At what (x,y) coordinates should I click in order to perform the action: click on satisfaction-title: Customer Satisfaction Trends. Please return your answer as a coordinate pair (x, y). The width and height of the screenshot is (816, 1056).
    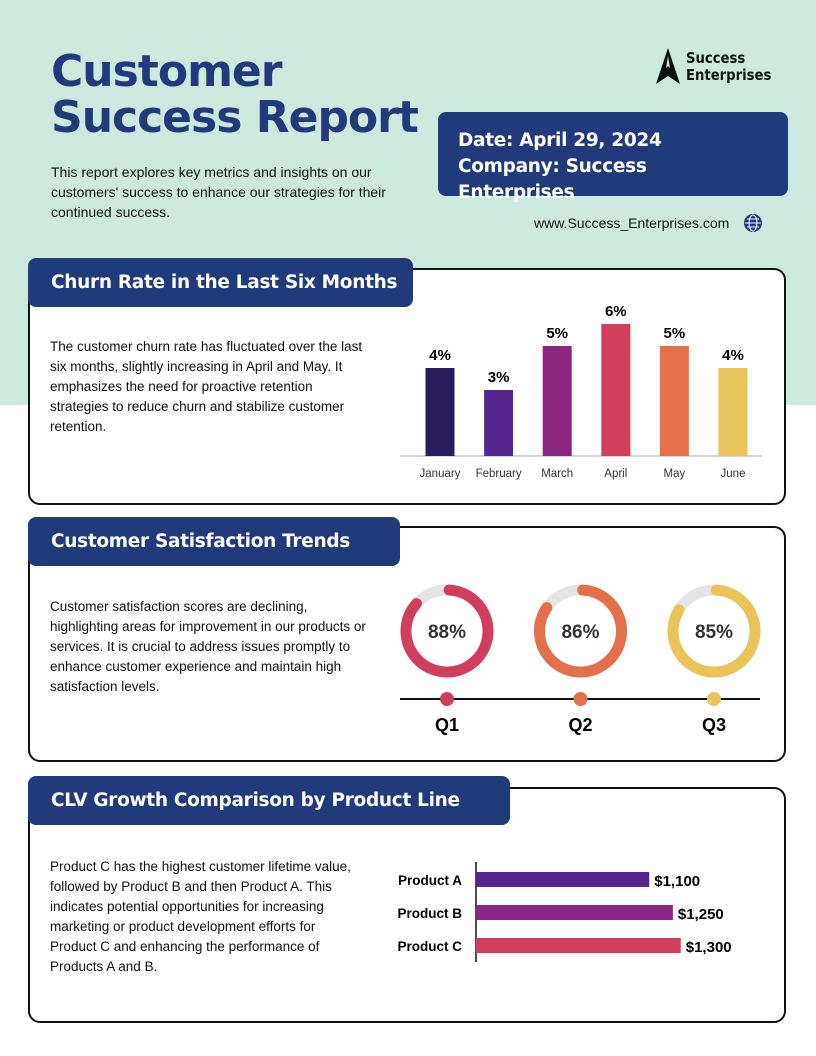
    Looking at the image, I should click on (214, 541).